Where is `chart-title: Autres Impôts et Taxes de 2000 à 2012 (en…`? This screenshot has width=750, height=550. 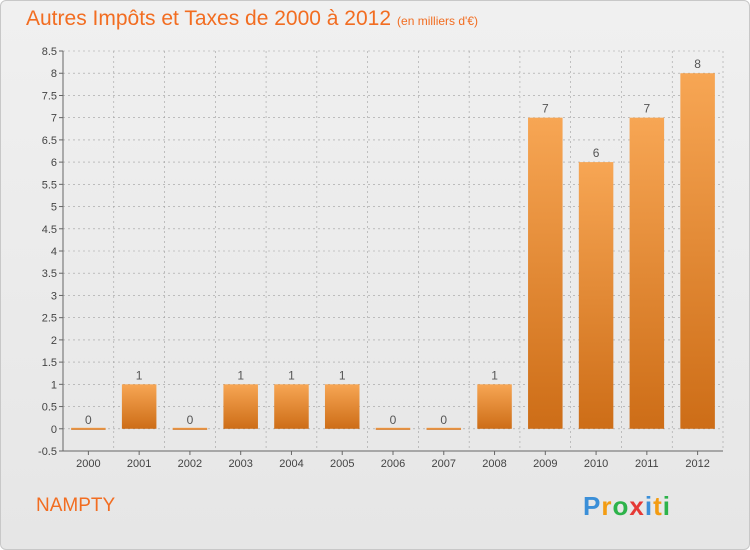 chart-title: Autres Impôts et Taxes de 2000 à 2012 (en… is located at coordinates (252, 19).